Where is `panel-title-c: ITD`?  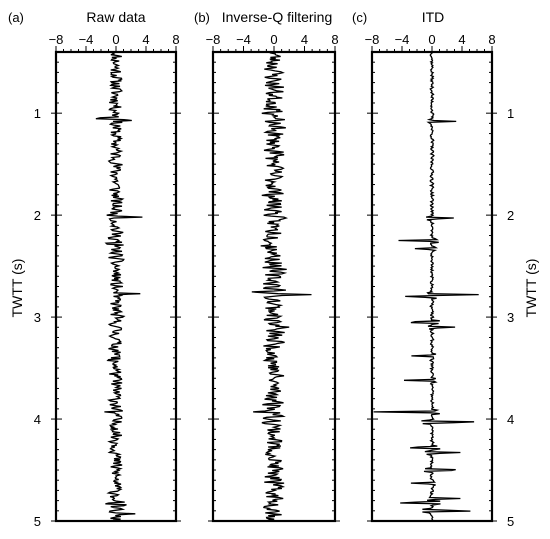 panel-title-c: ITD is located at coordinates (433, 17).